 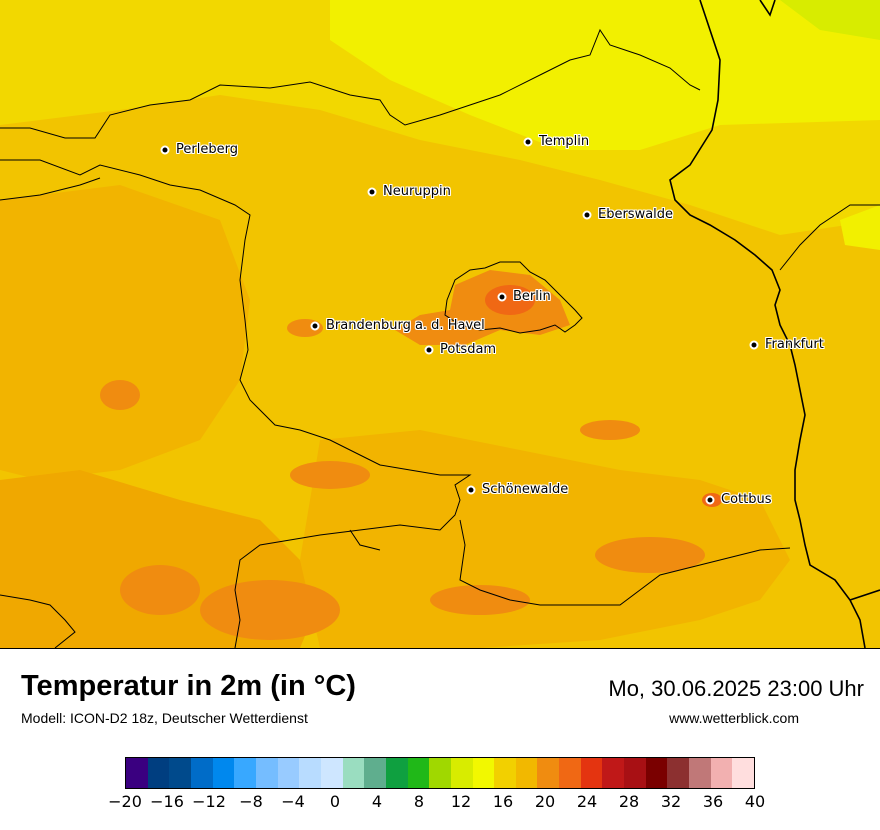 I want to click on legend-tick-label: −4, so click(x=293, y=801).